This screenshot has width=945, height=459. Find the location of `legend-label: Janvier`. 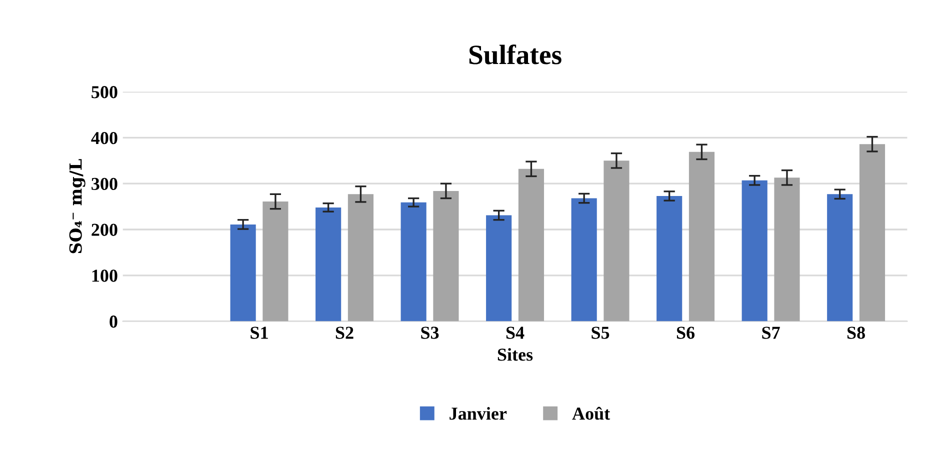

legend-label: Janvier is located at coordinates (478, 413).